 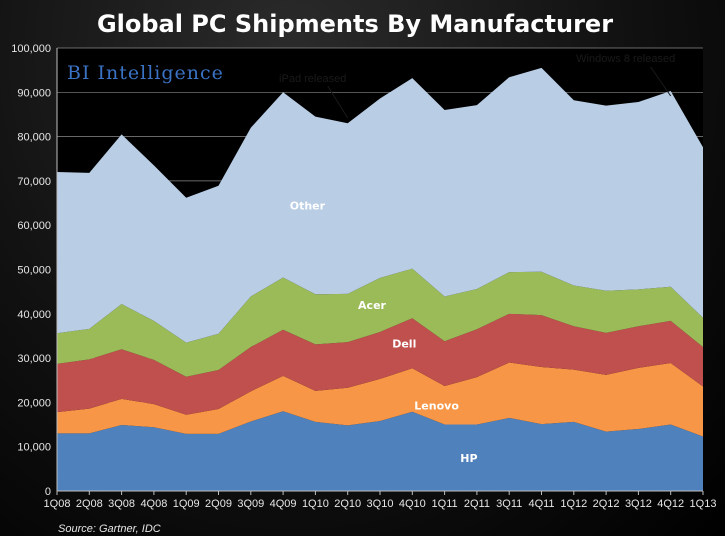 What do you see at coordinates (703, 504) in the screenshot?
I see `x-tick-label-20: 1Q13` at bounding box center [703, 504].